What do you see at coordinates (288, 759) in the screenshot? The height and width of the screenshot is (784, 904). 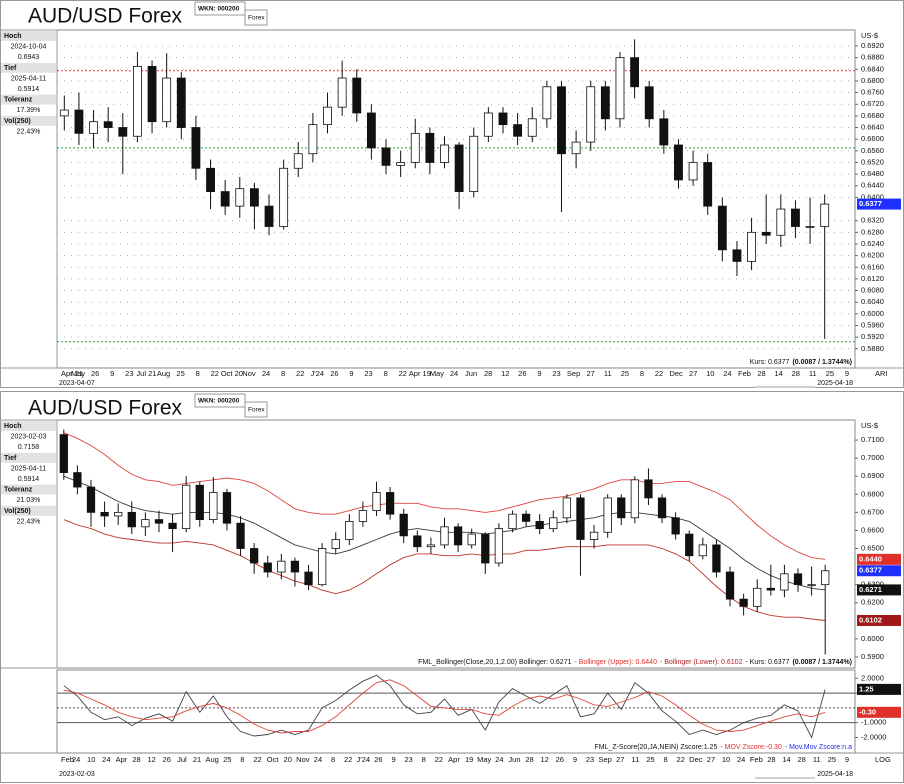 I see `x-tick-label: 20` at bounding box center [288, 759].